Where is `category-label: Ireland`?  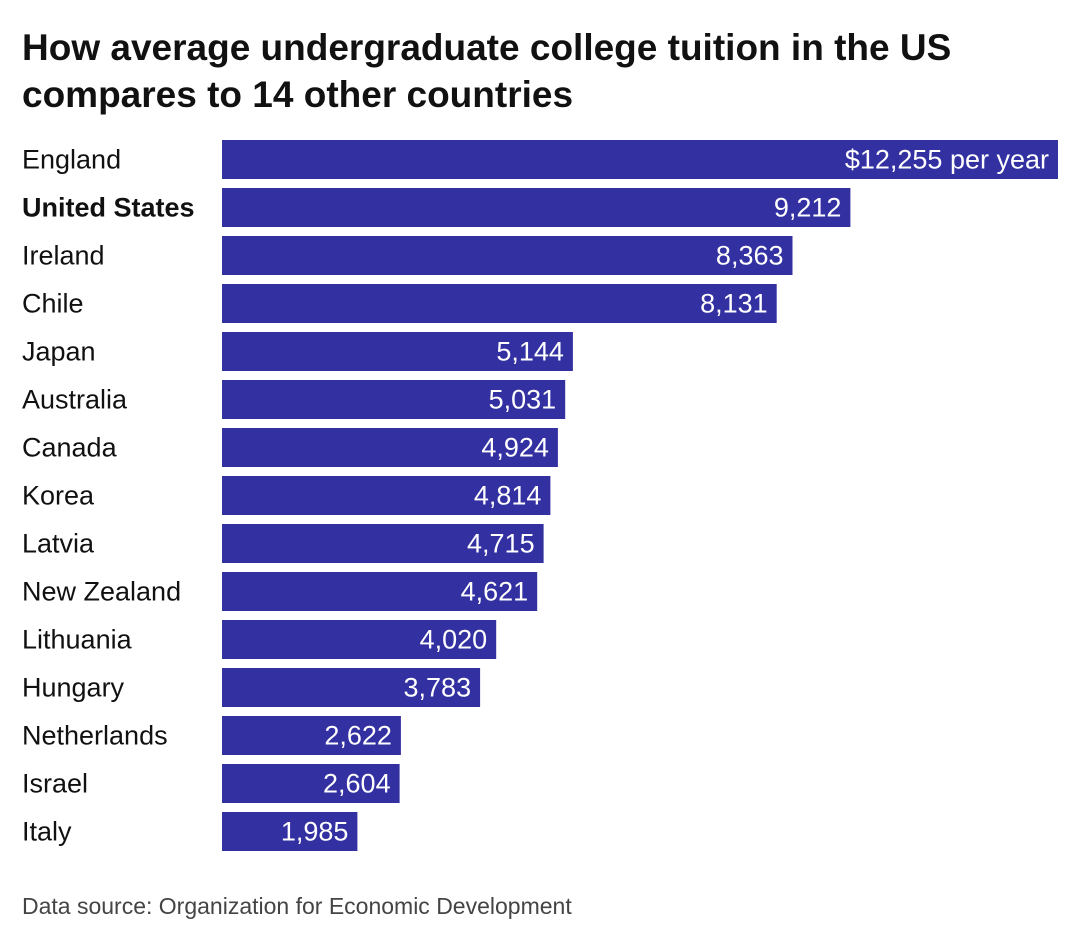 category-label: Ireland is located at coordinates (63, 256).